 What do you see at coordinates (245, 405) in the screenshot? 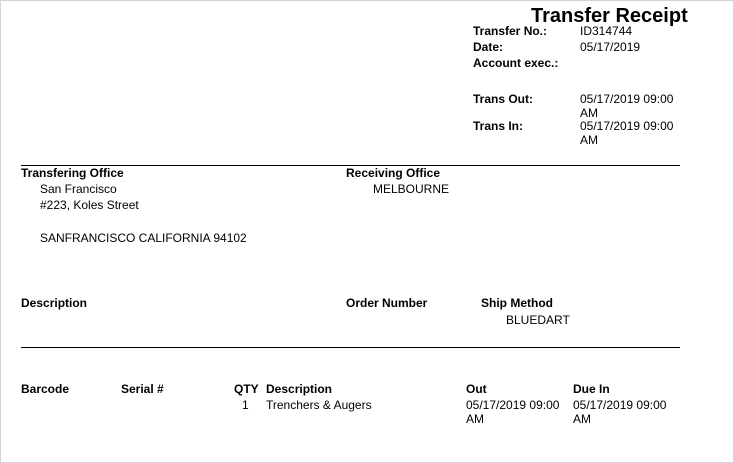
I see `item-qty: 1` at bounding box center [245, 405].